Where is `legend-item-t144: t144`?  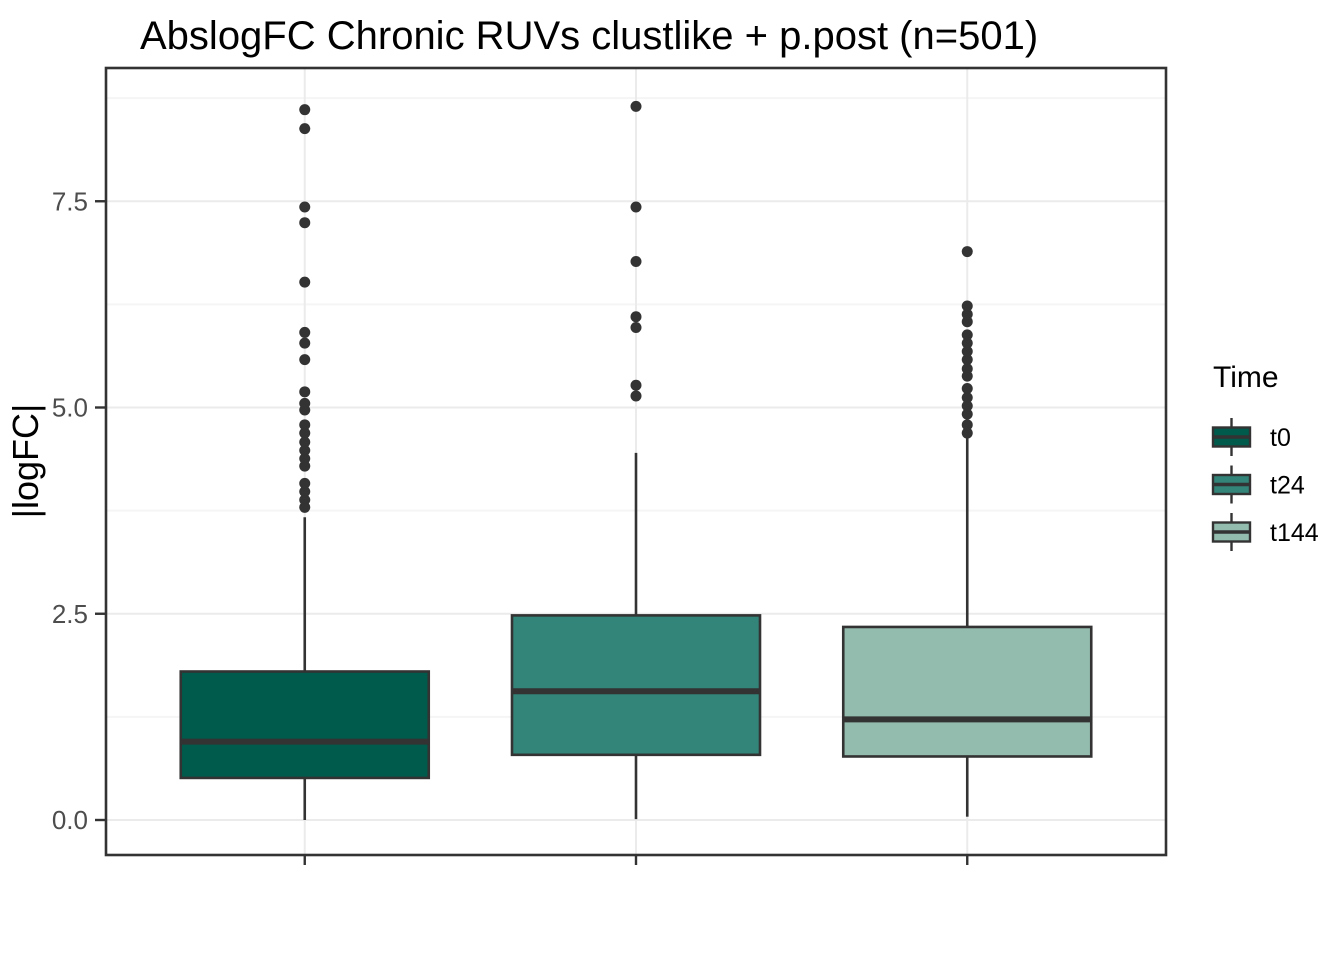 legend-item-t144: t144 is located at coordinates (1265, 532).